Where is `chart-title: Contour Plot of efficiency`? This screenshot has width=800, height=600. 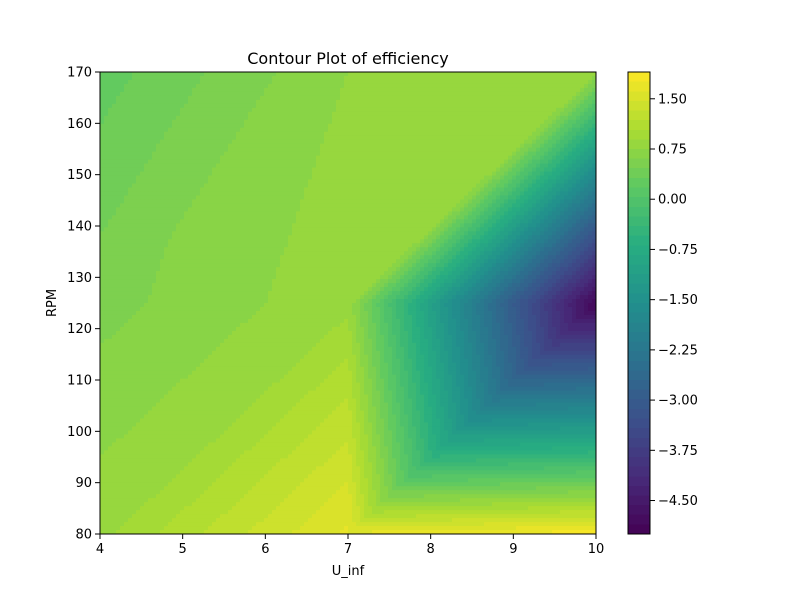
chart-title: Contour Plot of efficiency is located at coordinates (348, 58).